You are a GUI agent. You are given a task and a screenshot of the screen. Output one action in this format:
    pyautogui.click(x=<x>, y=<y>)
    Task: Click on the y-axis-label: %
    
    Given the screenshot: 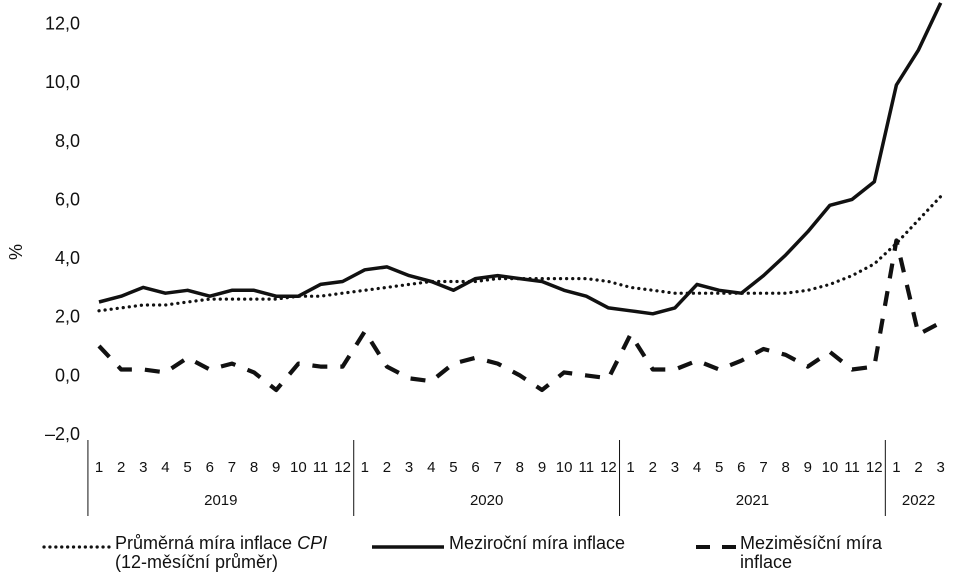 What is the action you would take?
    pyautogui.click(x=16, y=252)
    